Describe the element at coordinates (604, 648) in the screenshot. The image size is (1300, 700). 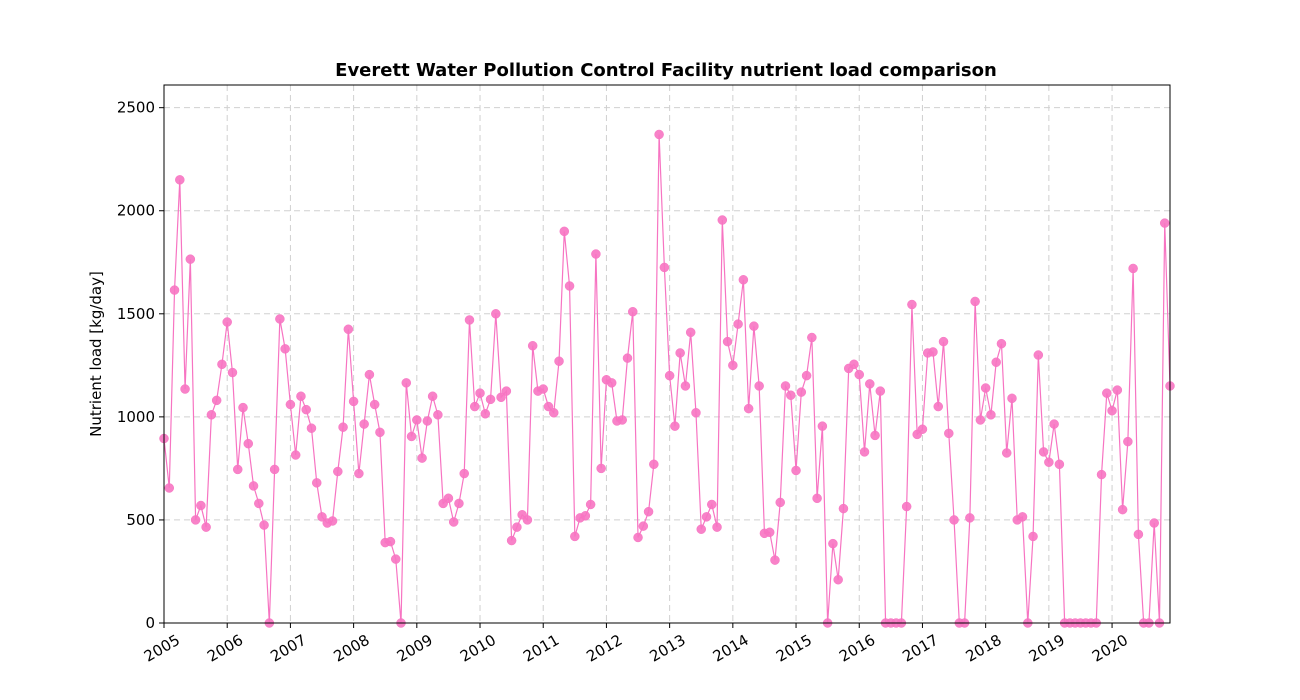
I see `x-tick-label: 2012` at that location.